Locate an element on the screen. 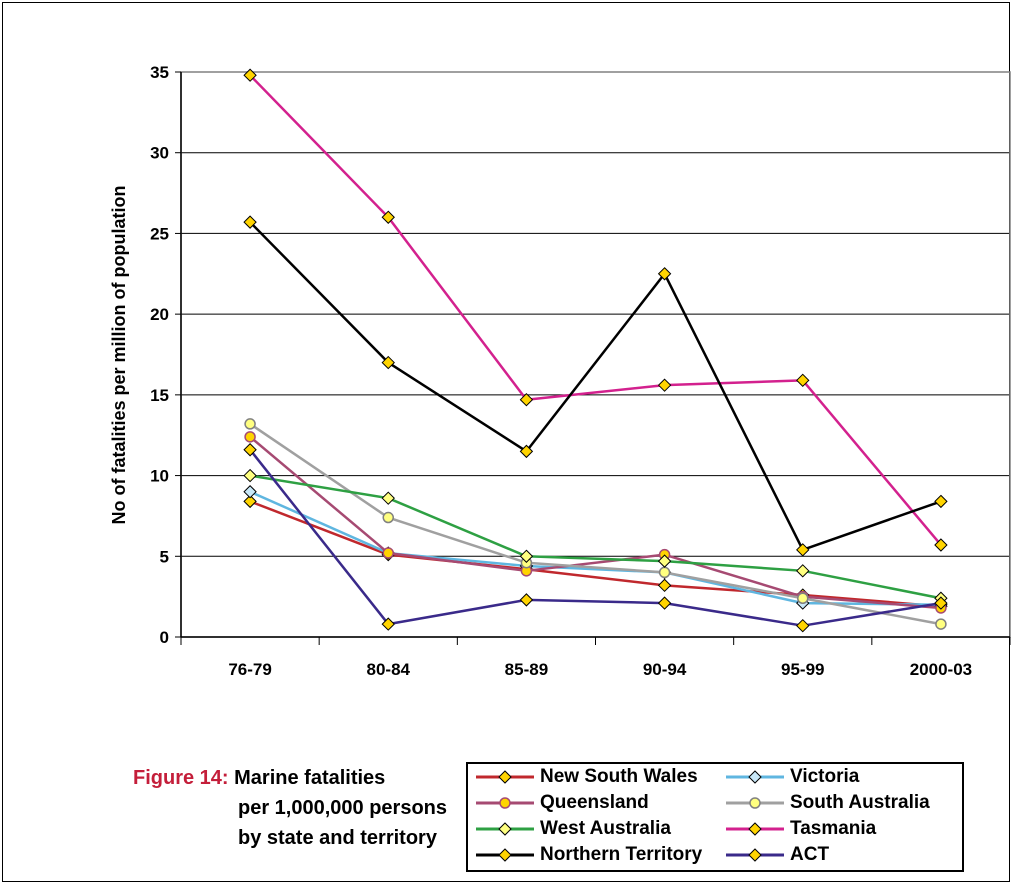 The width and height of the screenshot is (1015, 888). series-act is located at coordinates (595, 538).